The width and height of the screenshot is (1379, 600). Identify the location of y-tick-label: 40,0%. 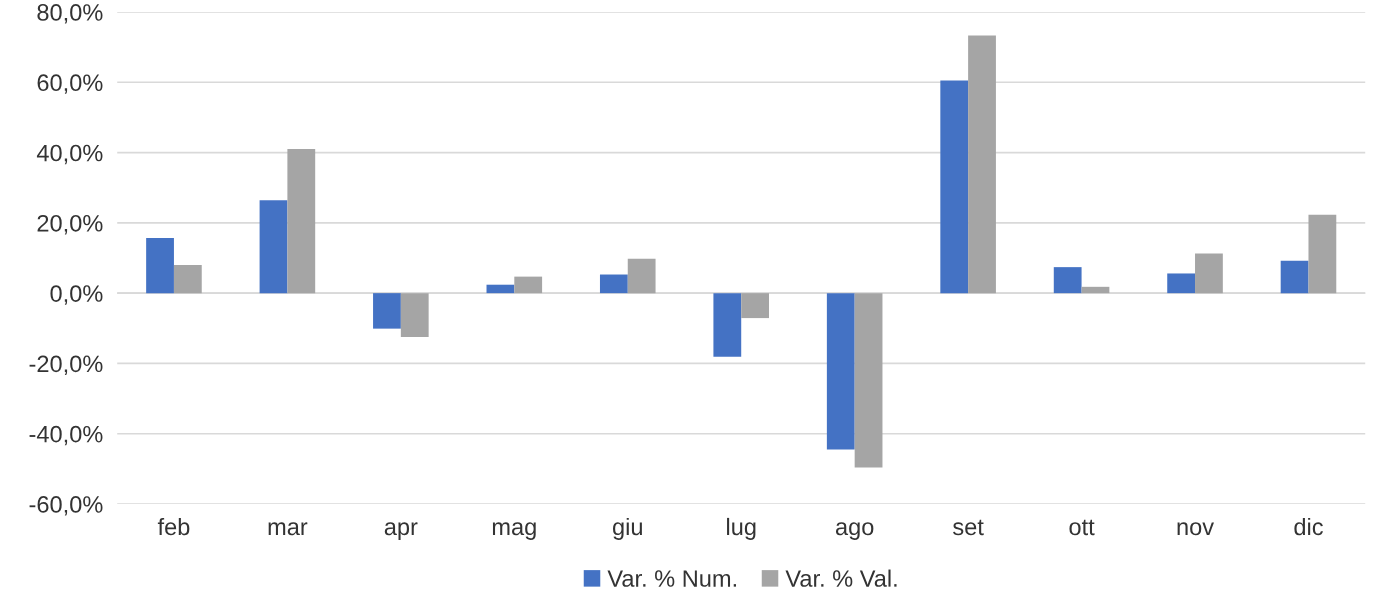
(69, 154).